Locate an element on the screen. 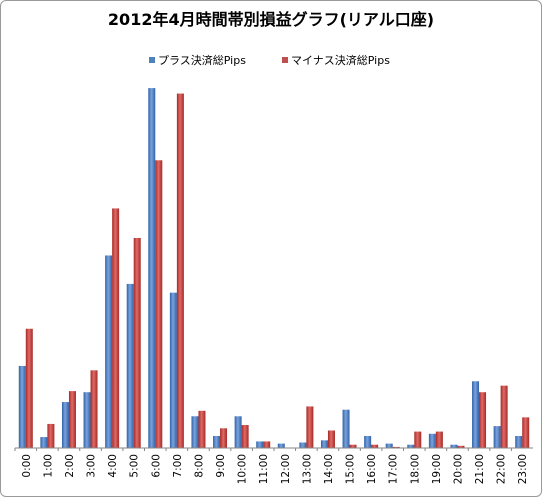 This screenshot has width=542, height=497. bar-minus-13:00 is located at coordinates (310, 427).